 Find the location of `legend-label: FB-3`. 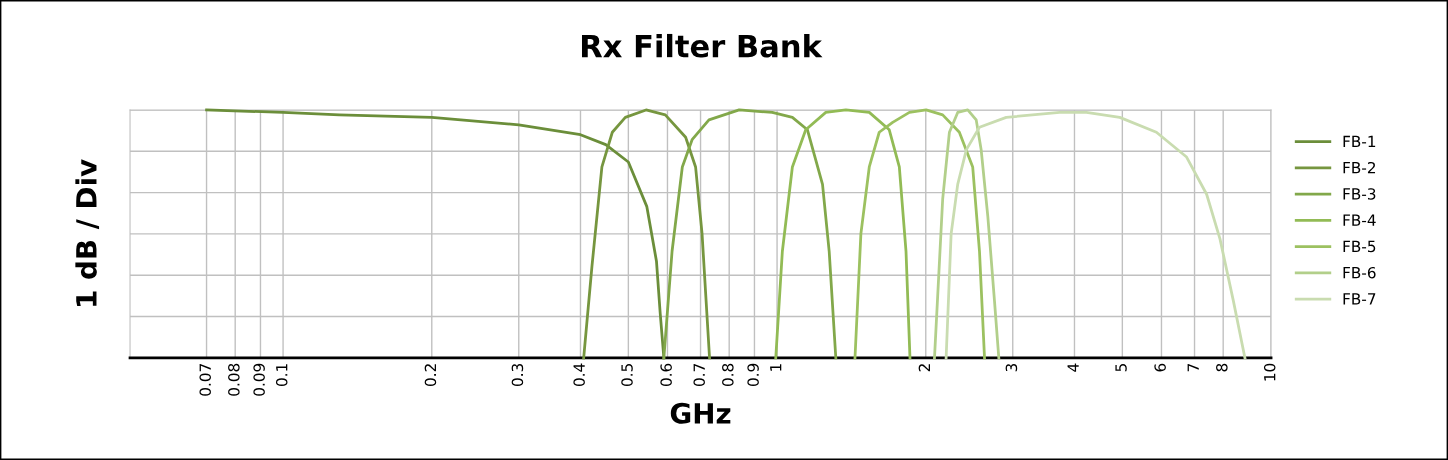

legend-label: FB-3 is located at coordinates (1359, 194).